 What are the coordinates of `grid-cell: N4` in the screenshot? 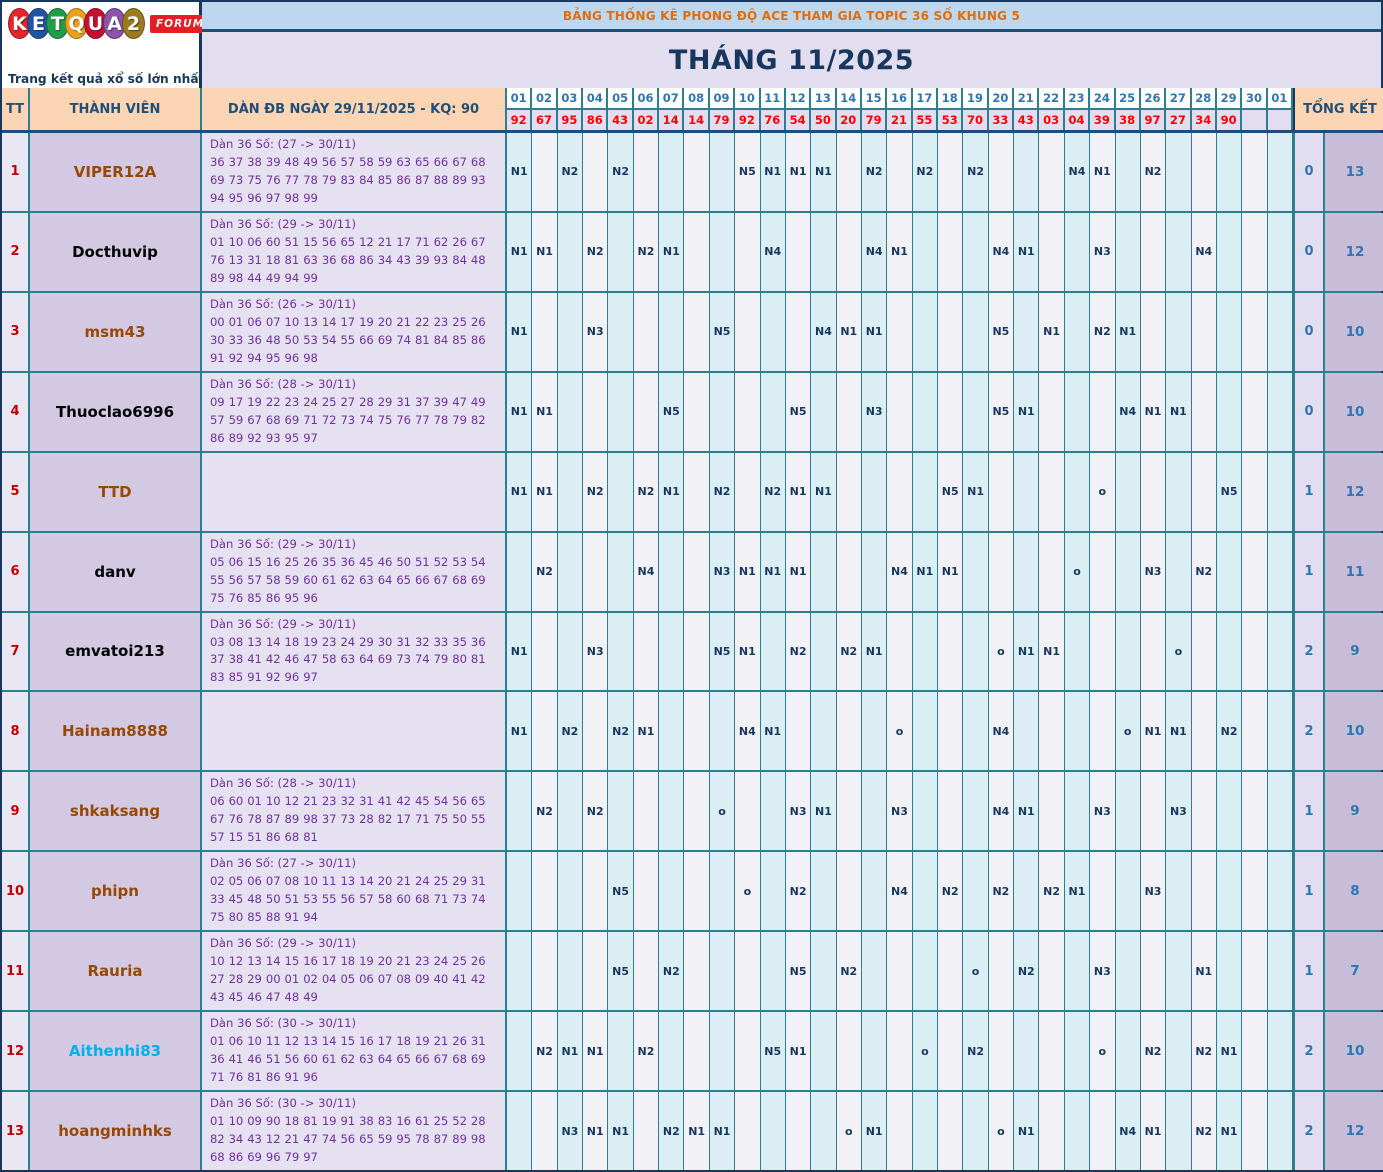 It's located at (1204, 251).